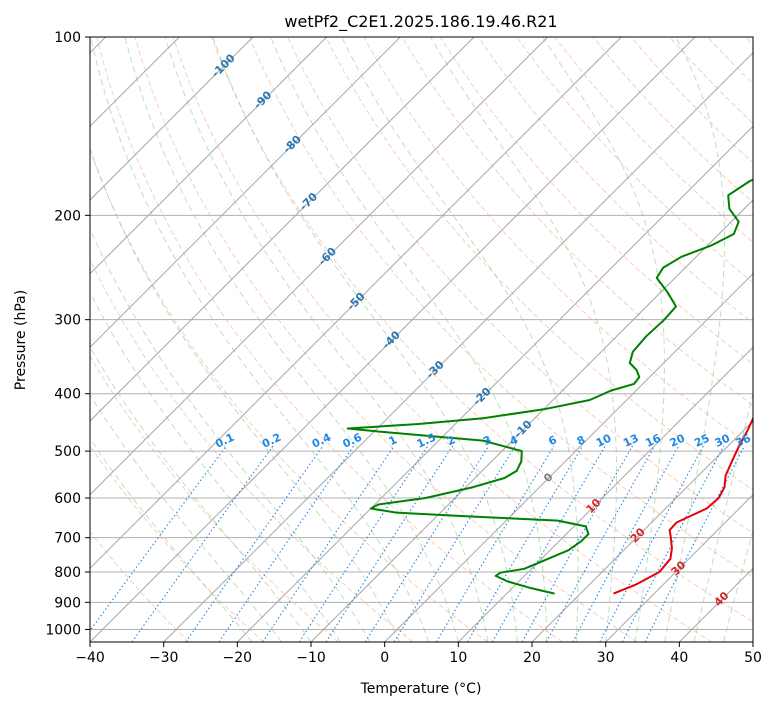 Image resolution: width=775 pixels, height=708 pixels. I want to click on mixing-ratio-label: 36, so click(743, 440).